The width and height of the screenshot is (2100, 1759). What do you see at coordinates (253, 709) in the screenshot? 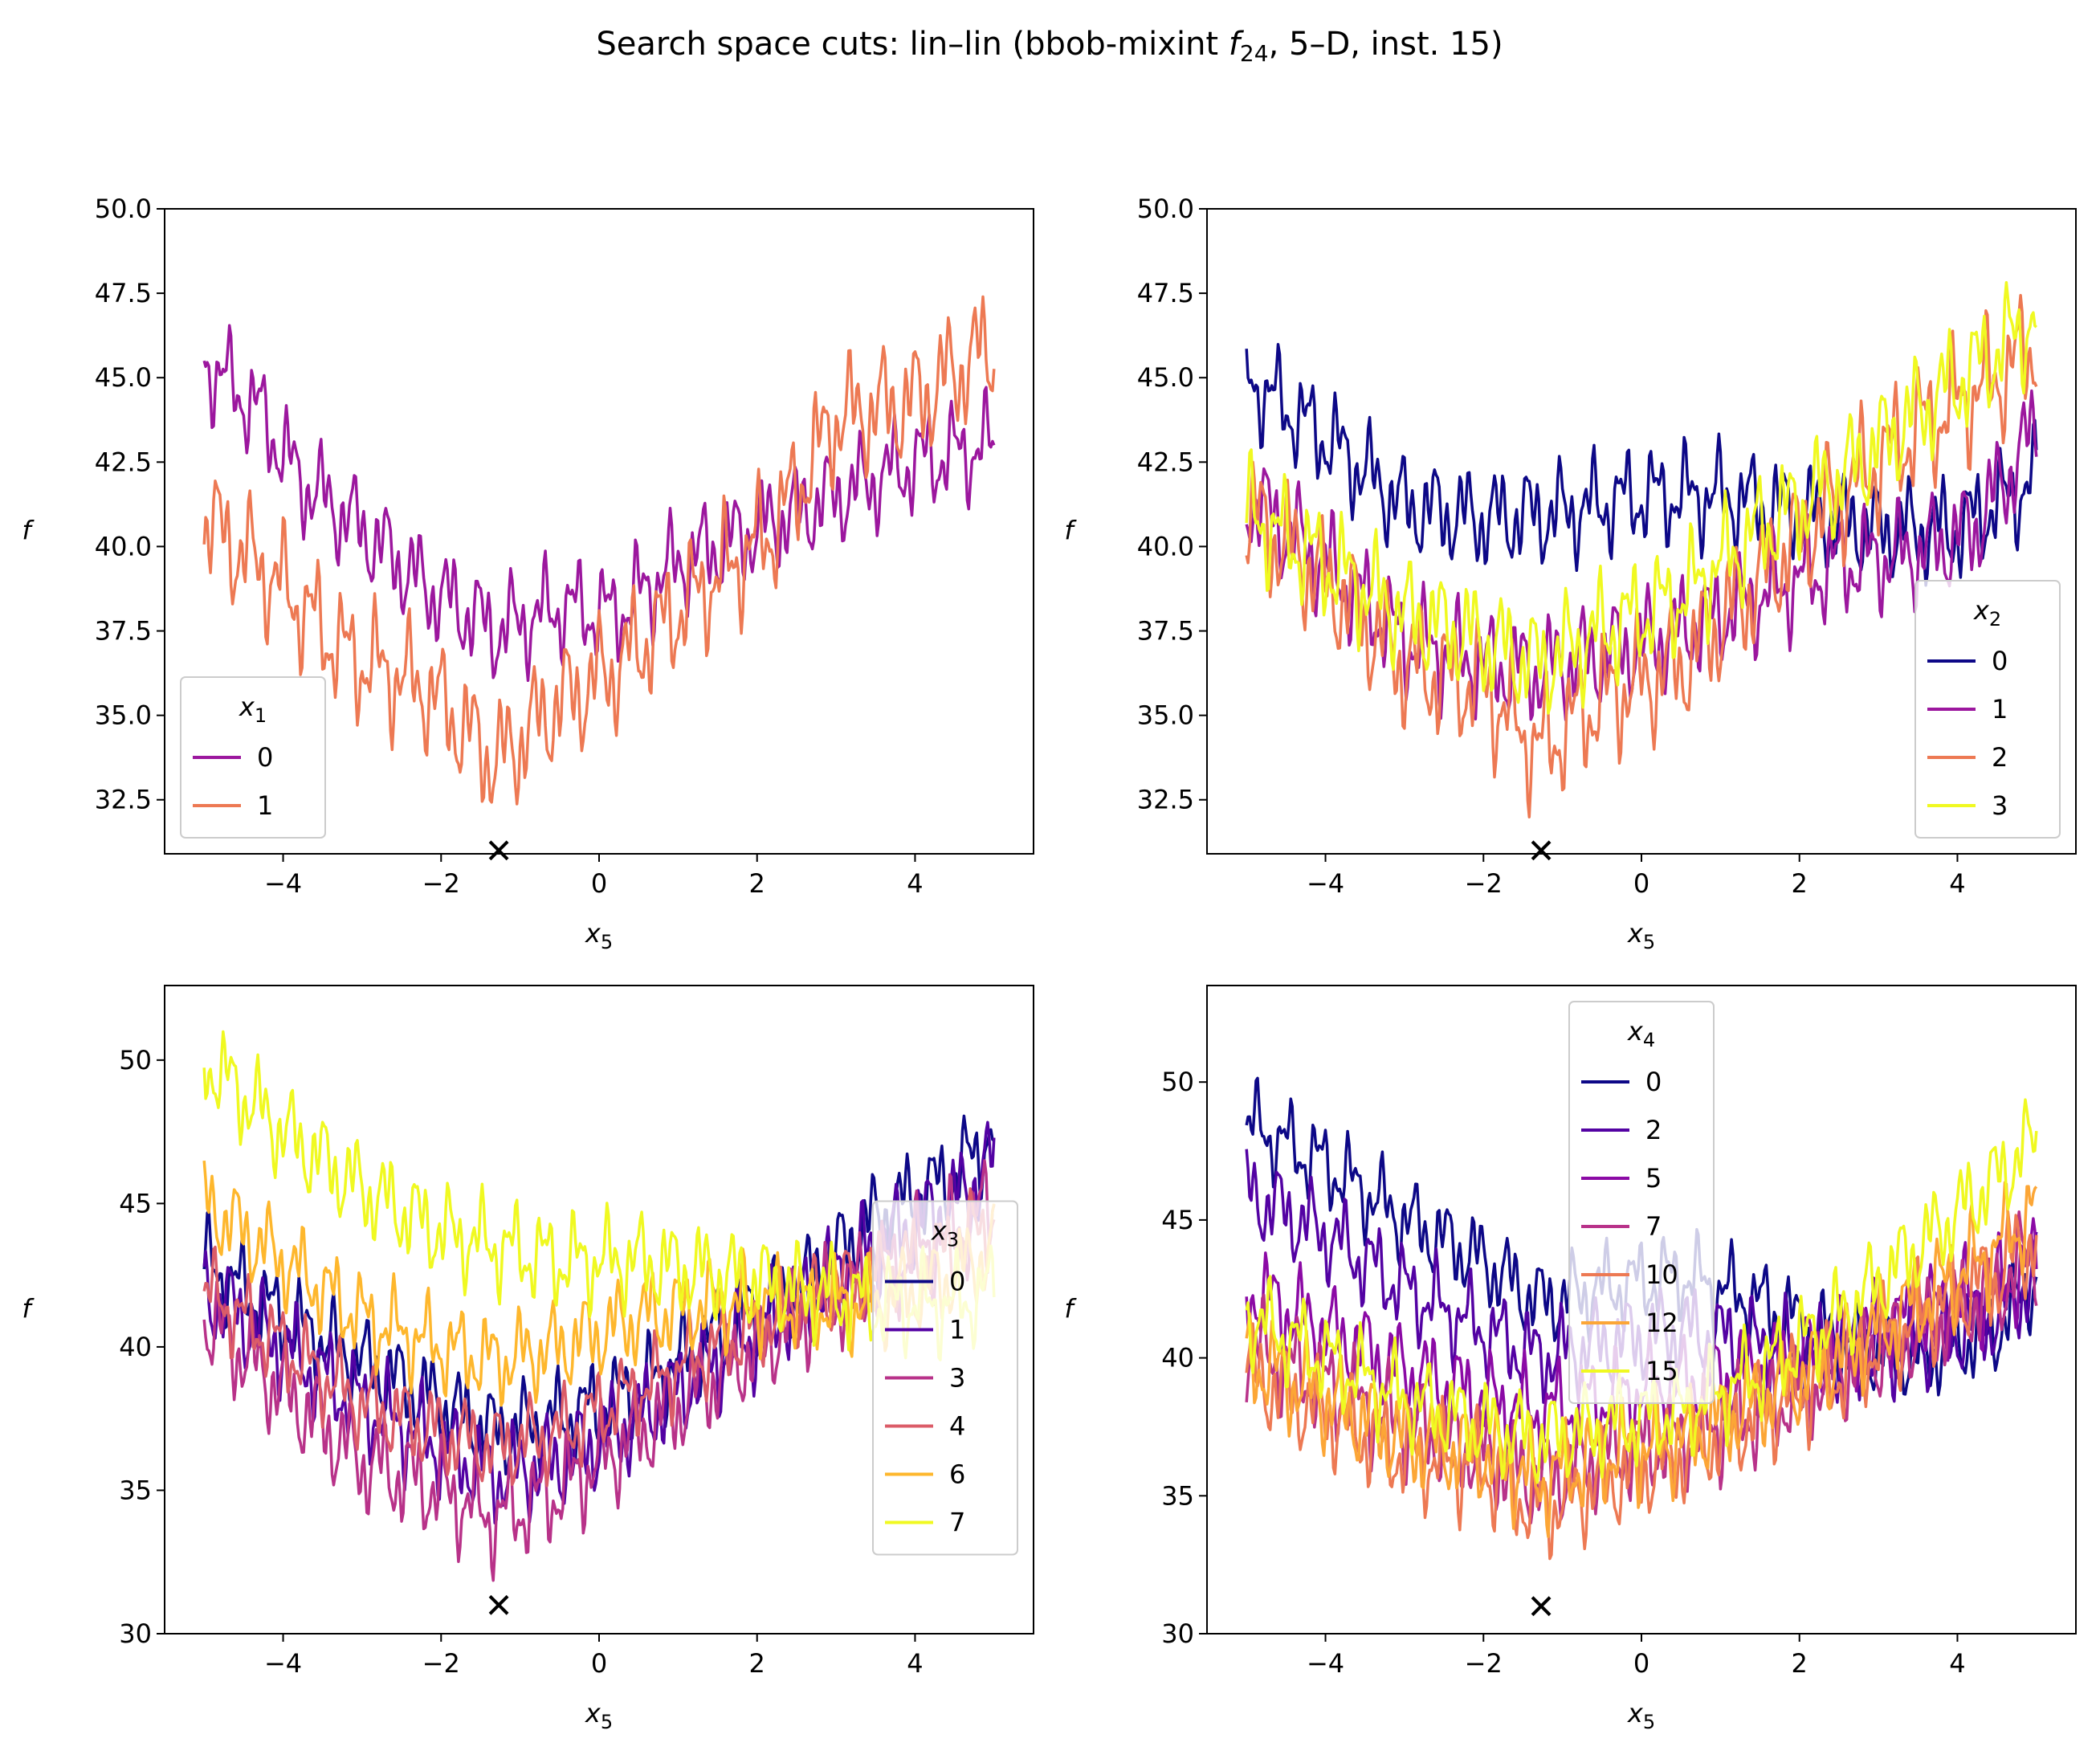
I see `legend-title: x1` at bounding box center [253, 709].